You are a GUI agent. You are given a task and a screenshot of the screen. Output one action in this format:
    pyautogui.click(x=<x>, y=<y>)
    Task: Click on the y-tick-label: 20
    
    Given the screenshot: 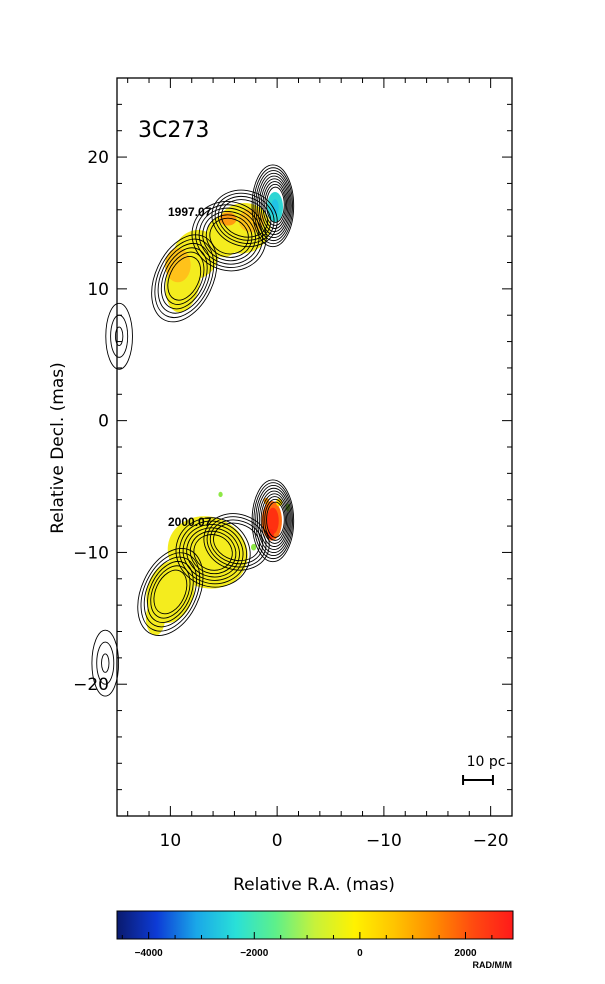 What is the action you would take?
    pyautogui.click(x=98, y=158)
    